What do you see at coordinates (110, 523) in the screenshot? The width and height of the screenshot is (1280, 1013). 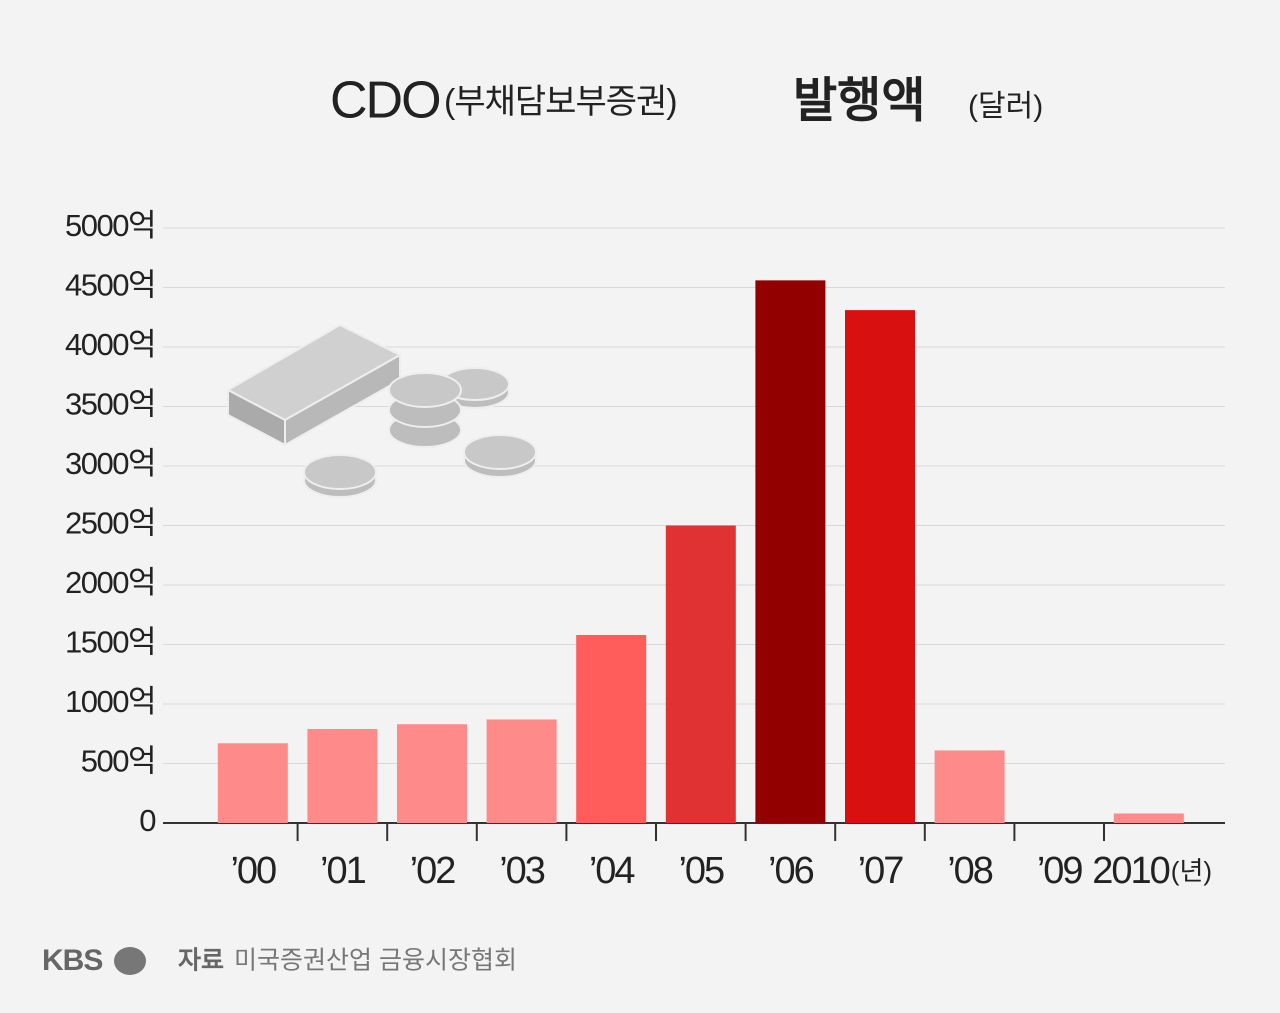 I see `y-tick-label: 2500억` at bounding box center [110, 523].